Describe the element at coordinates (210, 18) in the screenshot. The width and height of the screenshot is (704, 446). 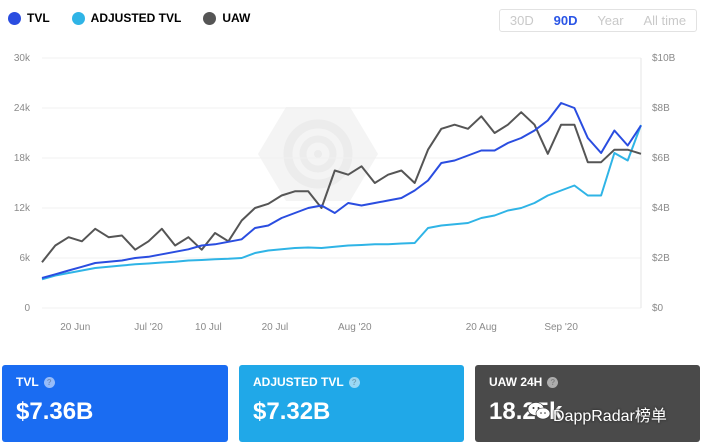
I see `legend-dot-uaw` at that location.